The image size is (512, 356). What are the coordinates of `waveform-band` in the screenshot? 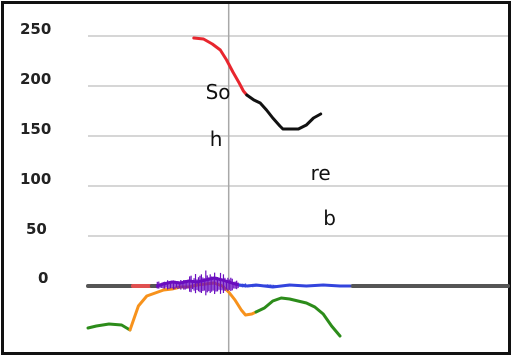 It's located at (254, 283).